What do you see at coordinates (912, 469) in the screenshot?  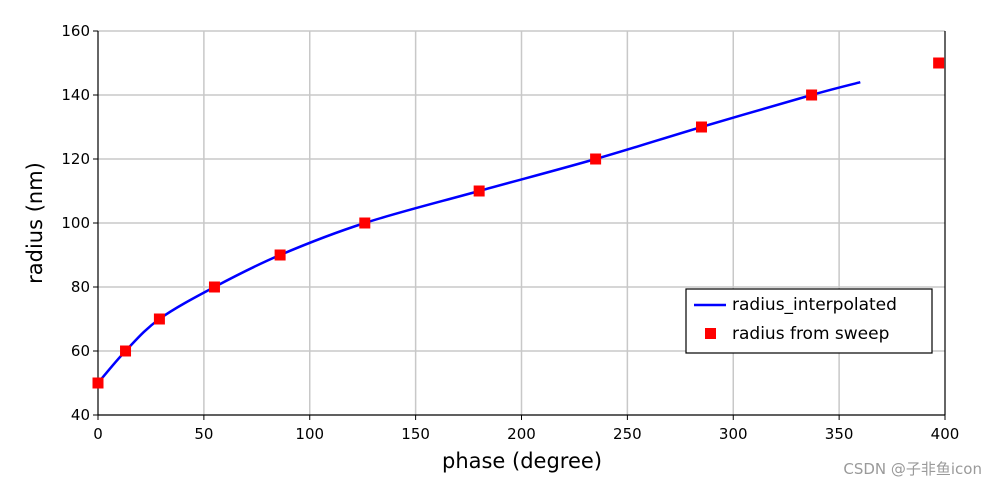 I see `watermark-text: CSDN @子非鱼icon` at bounding box center [912, 469].